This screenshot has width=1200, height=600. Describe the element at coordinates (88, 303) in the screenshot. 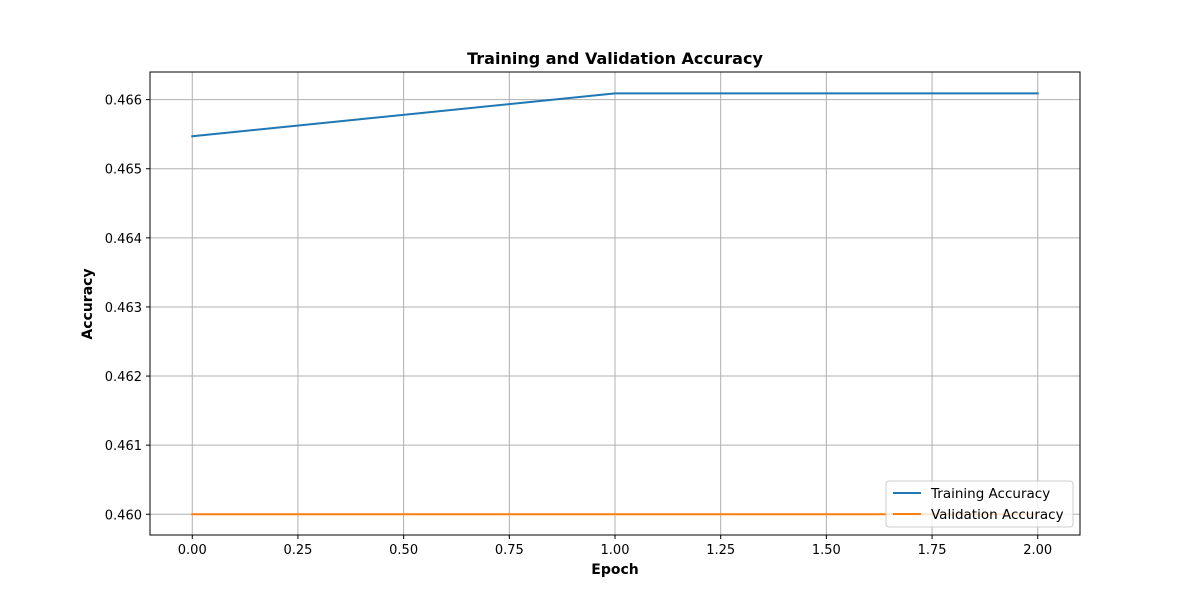

I see `y-axis-label: Accuracy` at that location.